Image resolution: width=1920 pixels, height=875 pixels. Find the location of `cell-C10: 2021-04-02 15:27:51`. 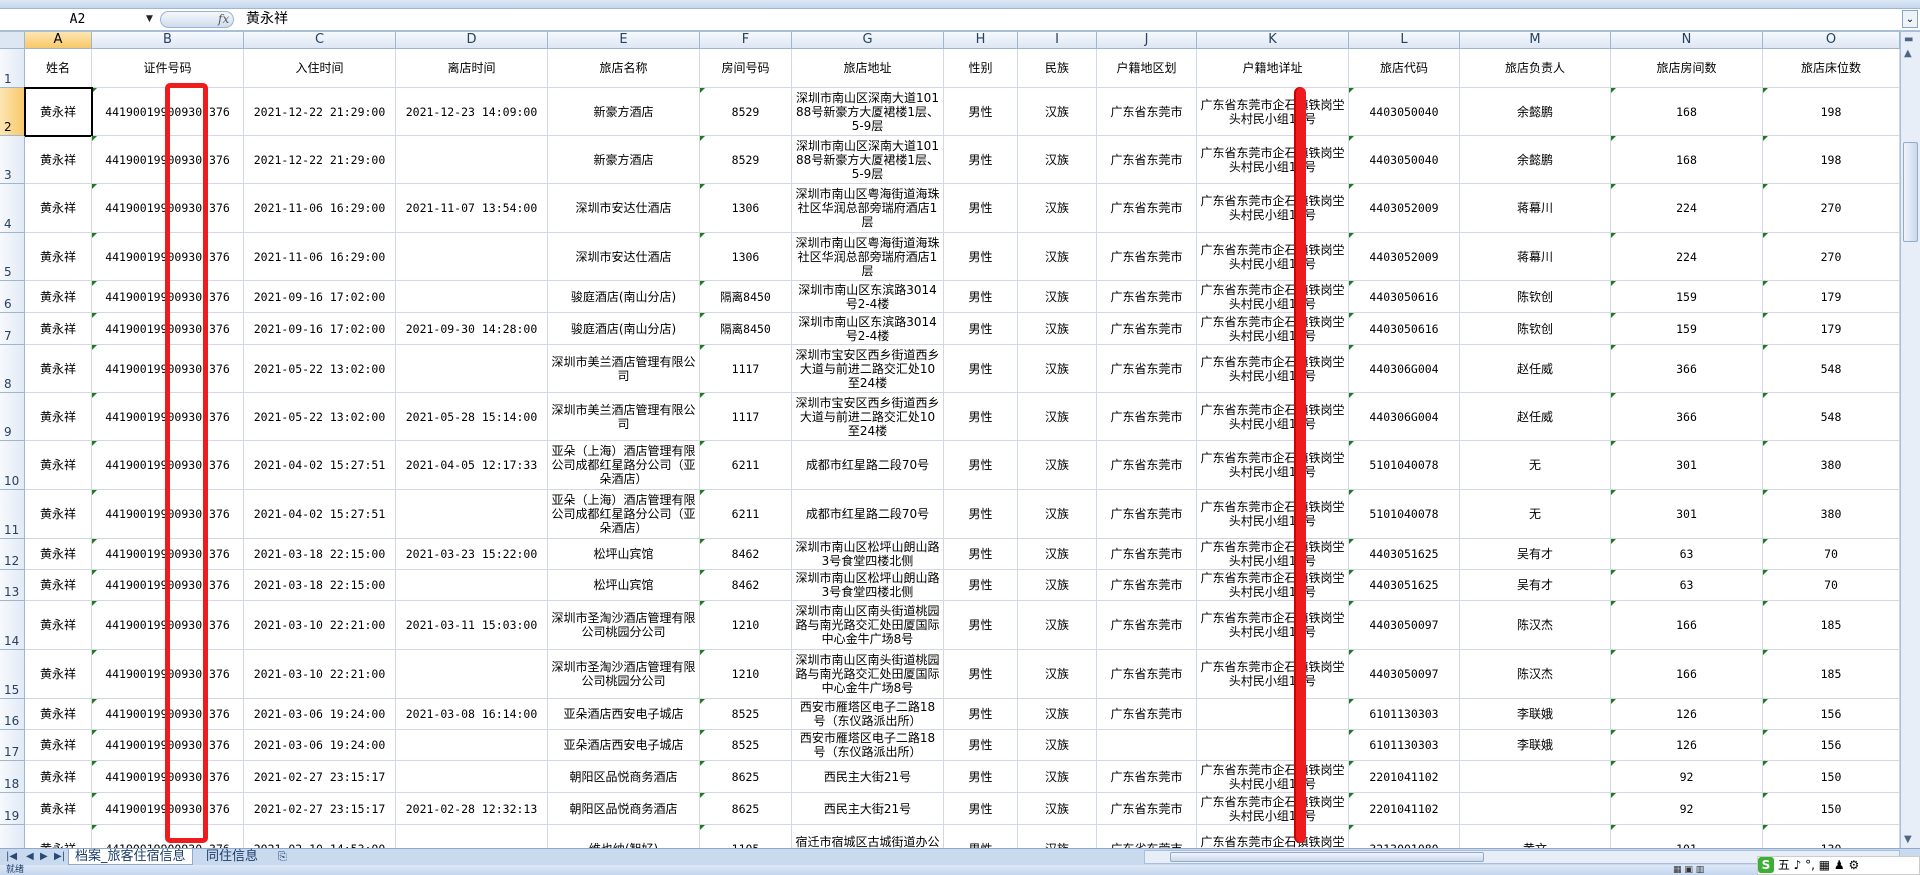

cell-C10: 2021-04-02 15:27:51 is located at coordinates (320, 465).